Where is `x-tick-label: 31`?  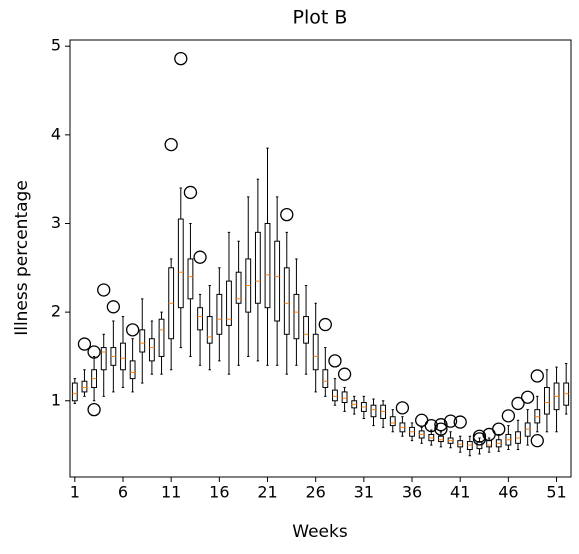
x-tick-label: 31 is located at coordinates (364, 492).